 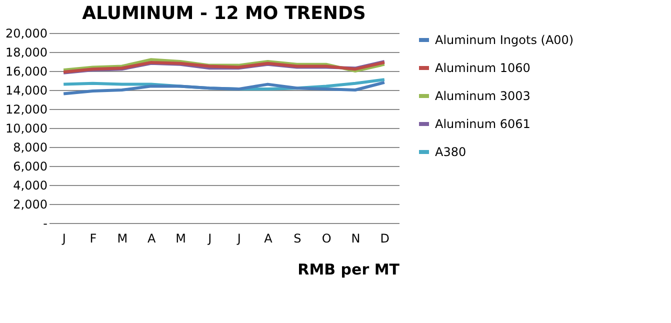 What do you see at coordinates (30, 205) in the screenshot?
I see `y-tick-label: 2,000` at bounding box center [30, 205].